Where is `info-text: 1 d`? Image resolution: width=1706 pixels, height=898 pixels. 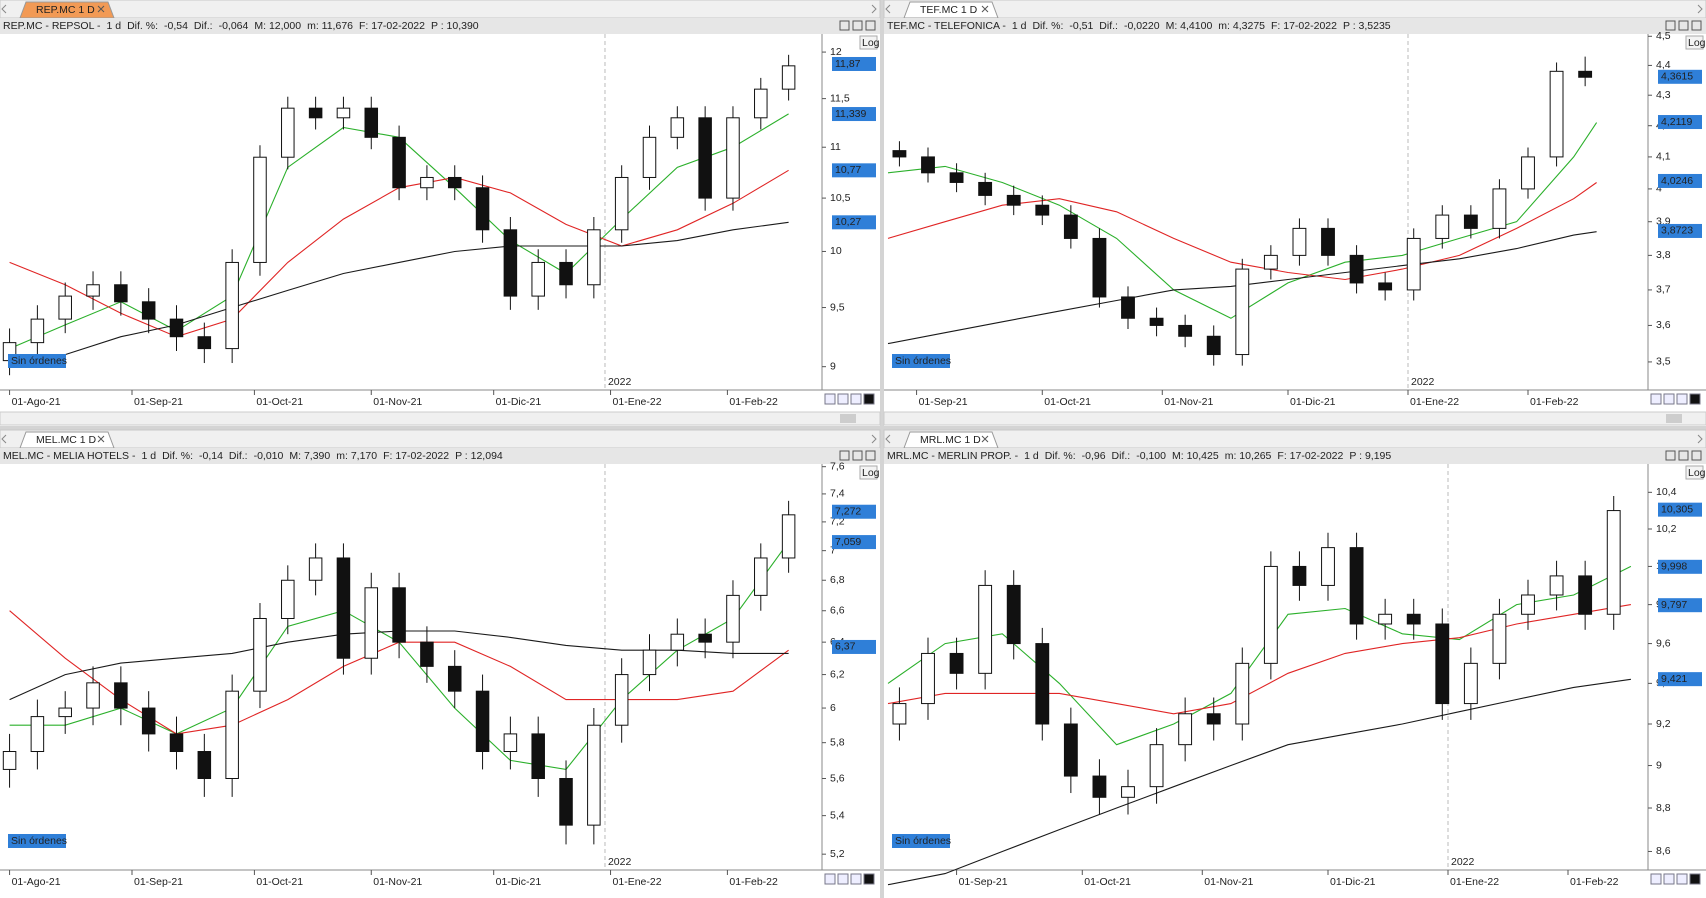
info-text: 1 d is located at coordinates (113, 26).